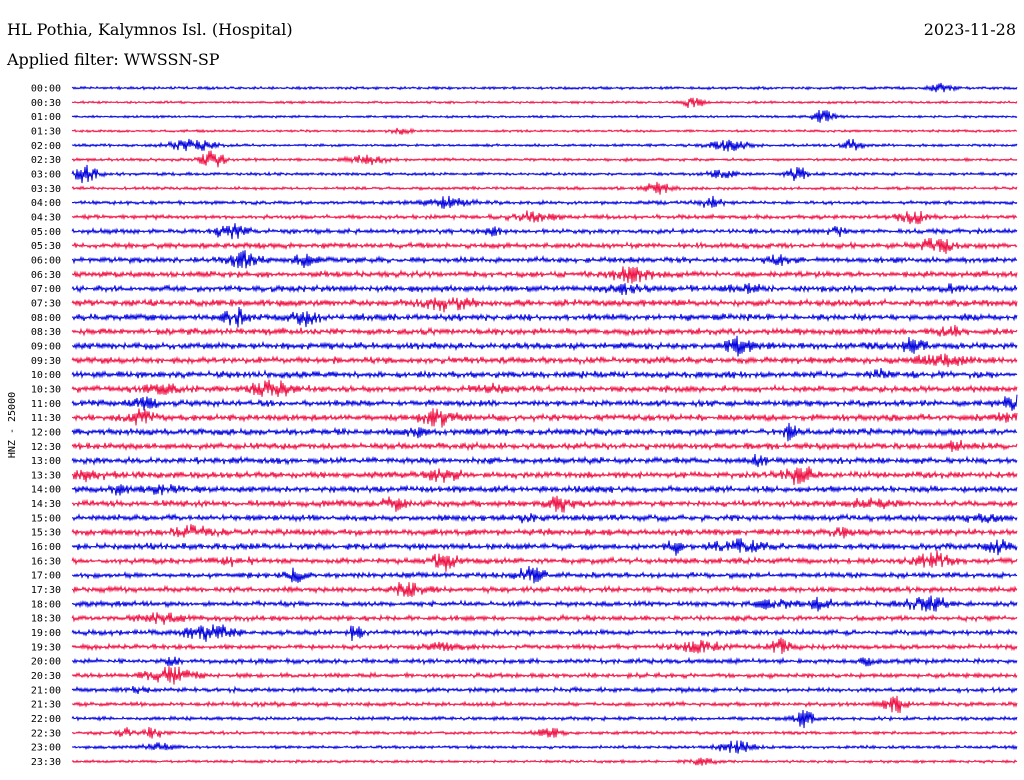  I want to click on row-time-label: 15:30, so click(46, 533).